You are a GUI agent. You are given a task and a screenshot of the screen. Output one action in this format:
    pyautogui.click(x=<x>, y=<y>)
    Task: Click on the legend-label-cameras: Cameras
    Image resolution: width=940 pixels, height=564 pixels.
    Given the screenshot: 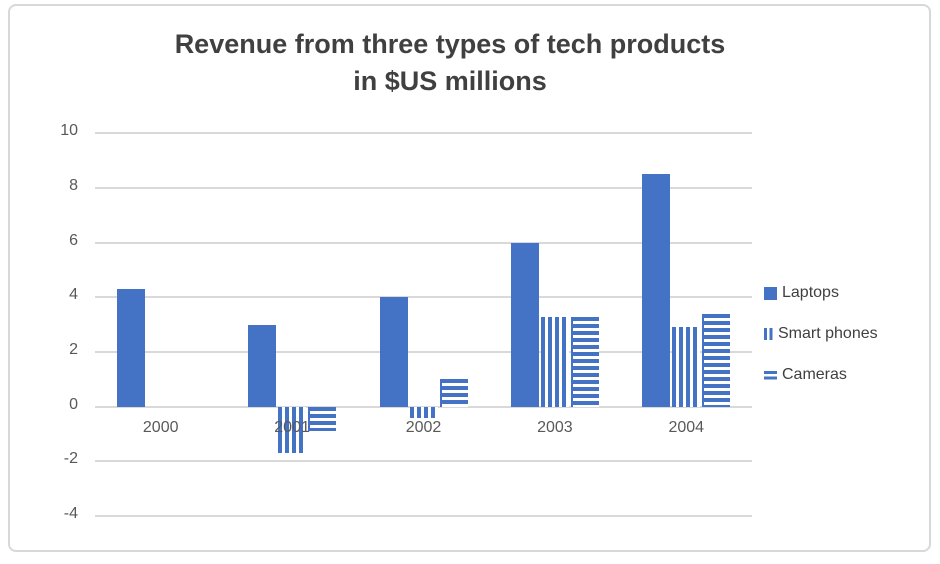 What is the action you would take?
    pyautogui.click(x=814, y=374)
    